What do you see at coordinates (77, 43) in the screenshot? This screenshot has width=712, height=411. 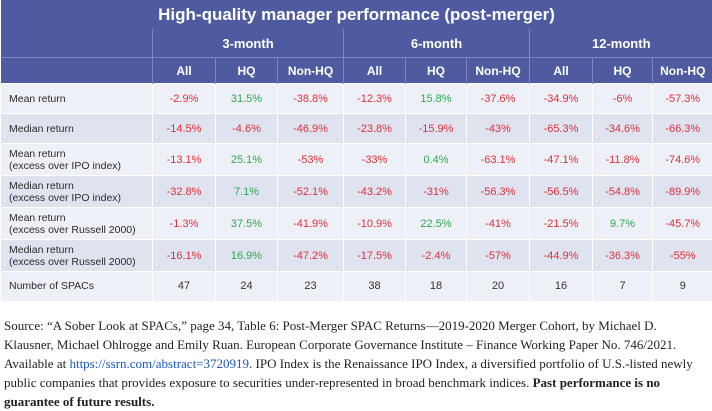 I see `header-corner` at bounding box center [77, 43].